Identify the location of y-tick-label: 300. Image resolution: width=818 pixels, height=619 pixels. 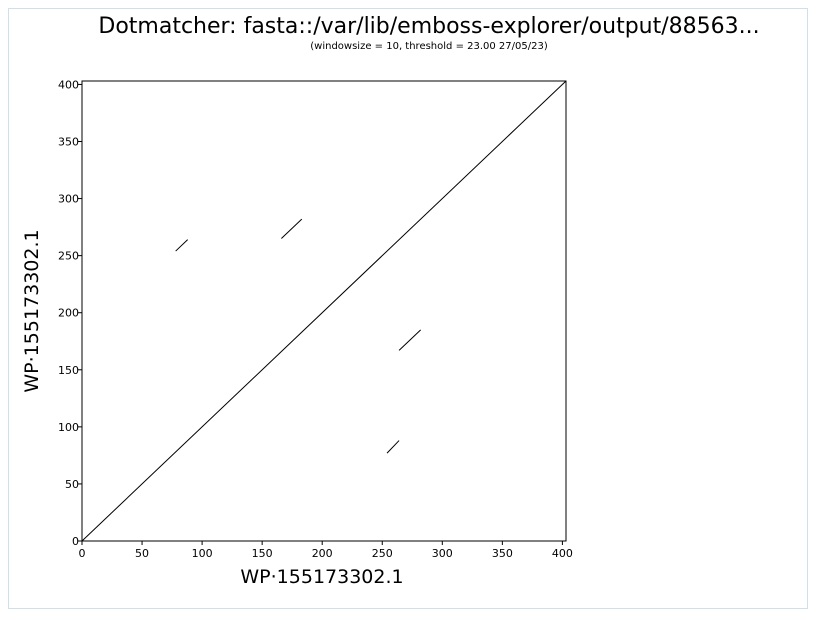
(68, 199).